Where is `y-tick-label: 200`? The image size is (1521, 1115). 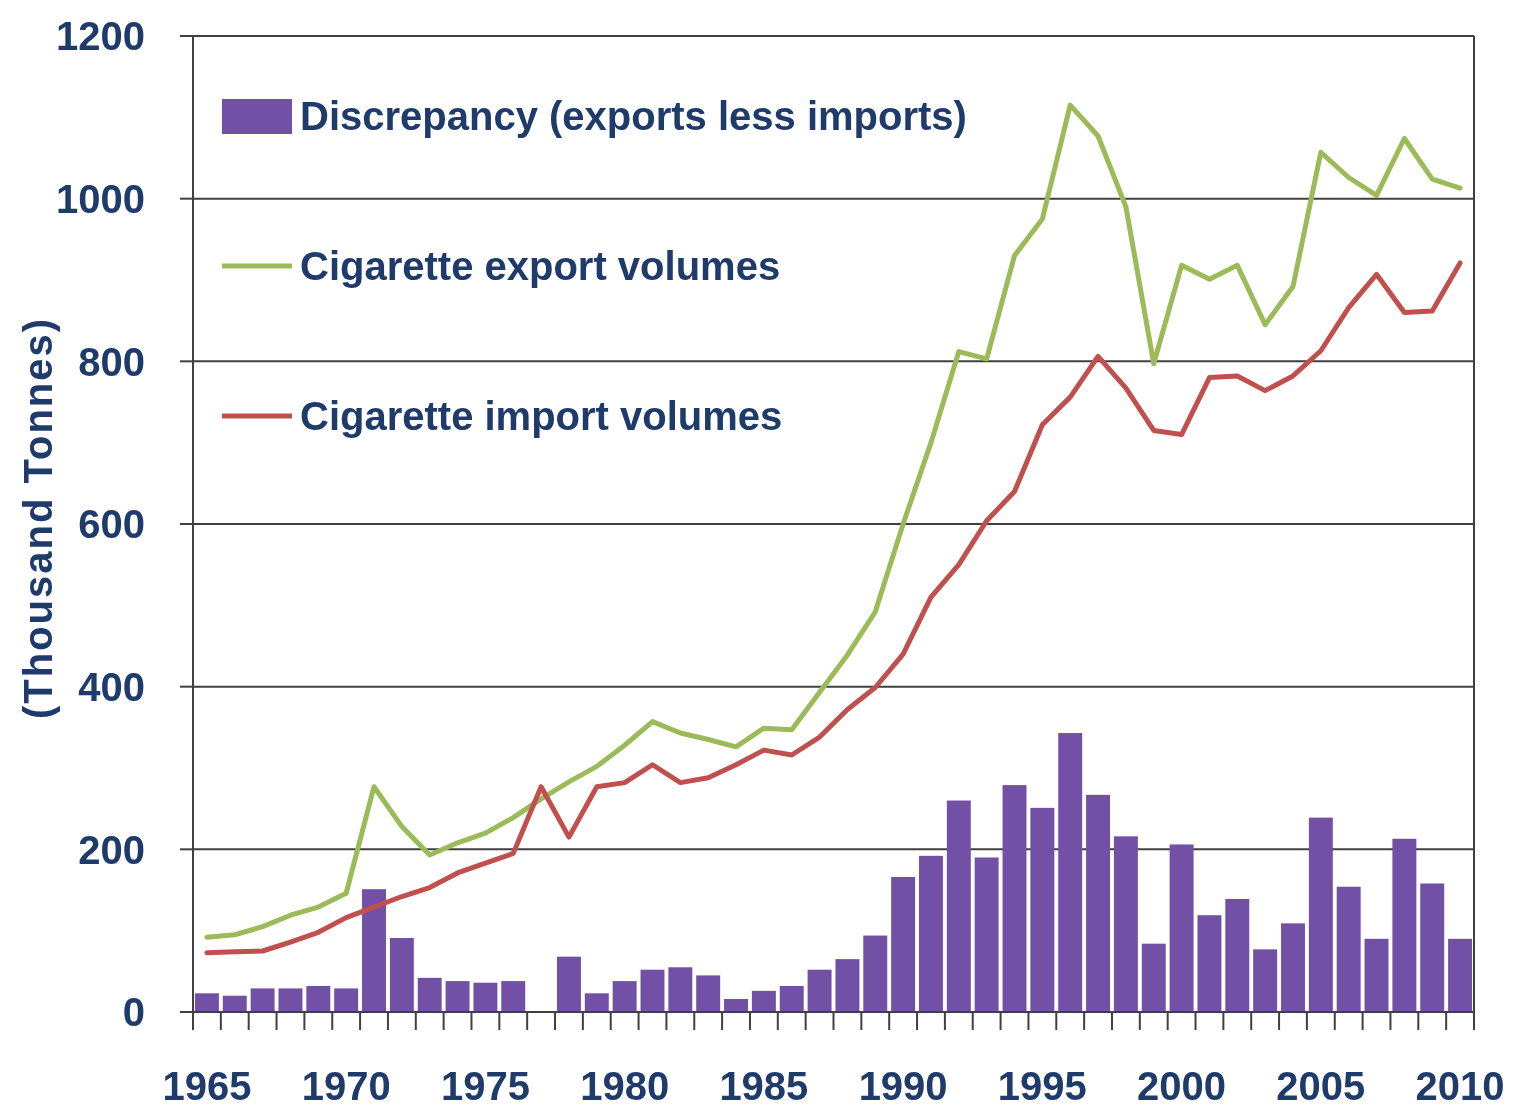
y-tick-label: 200 is located at coordinates (111, 849).